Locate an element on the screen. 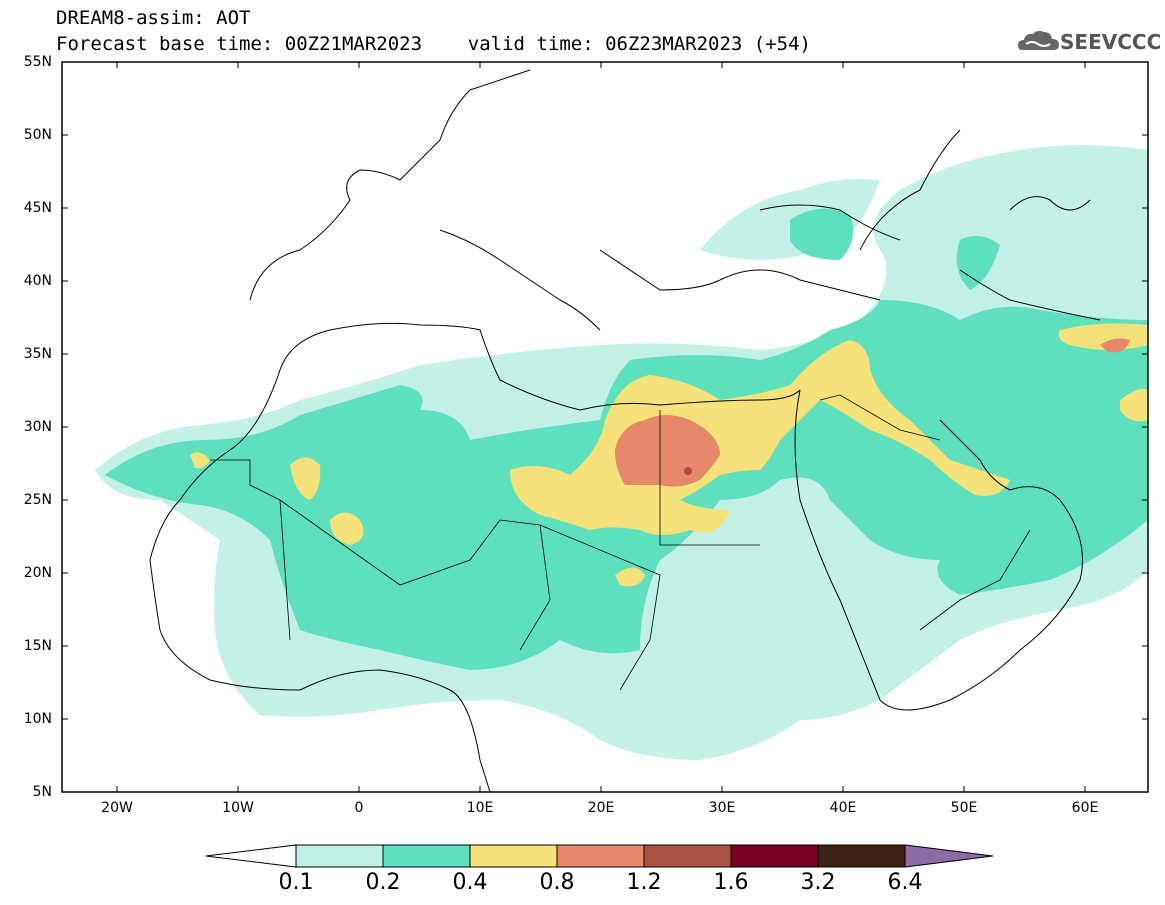  lon-label: 60E is located at coordinates (1085, 808).